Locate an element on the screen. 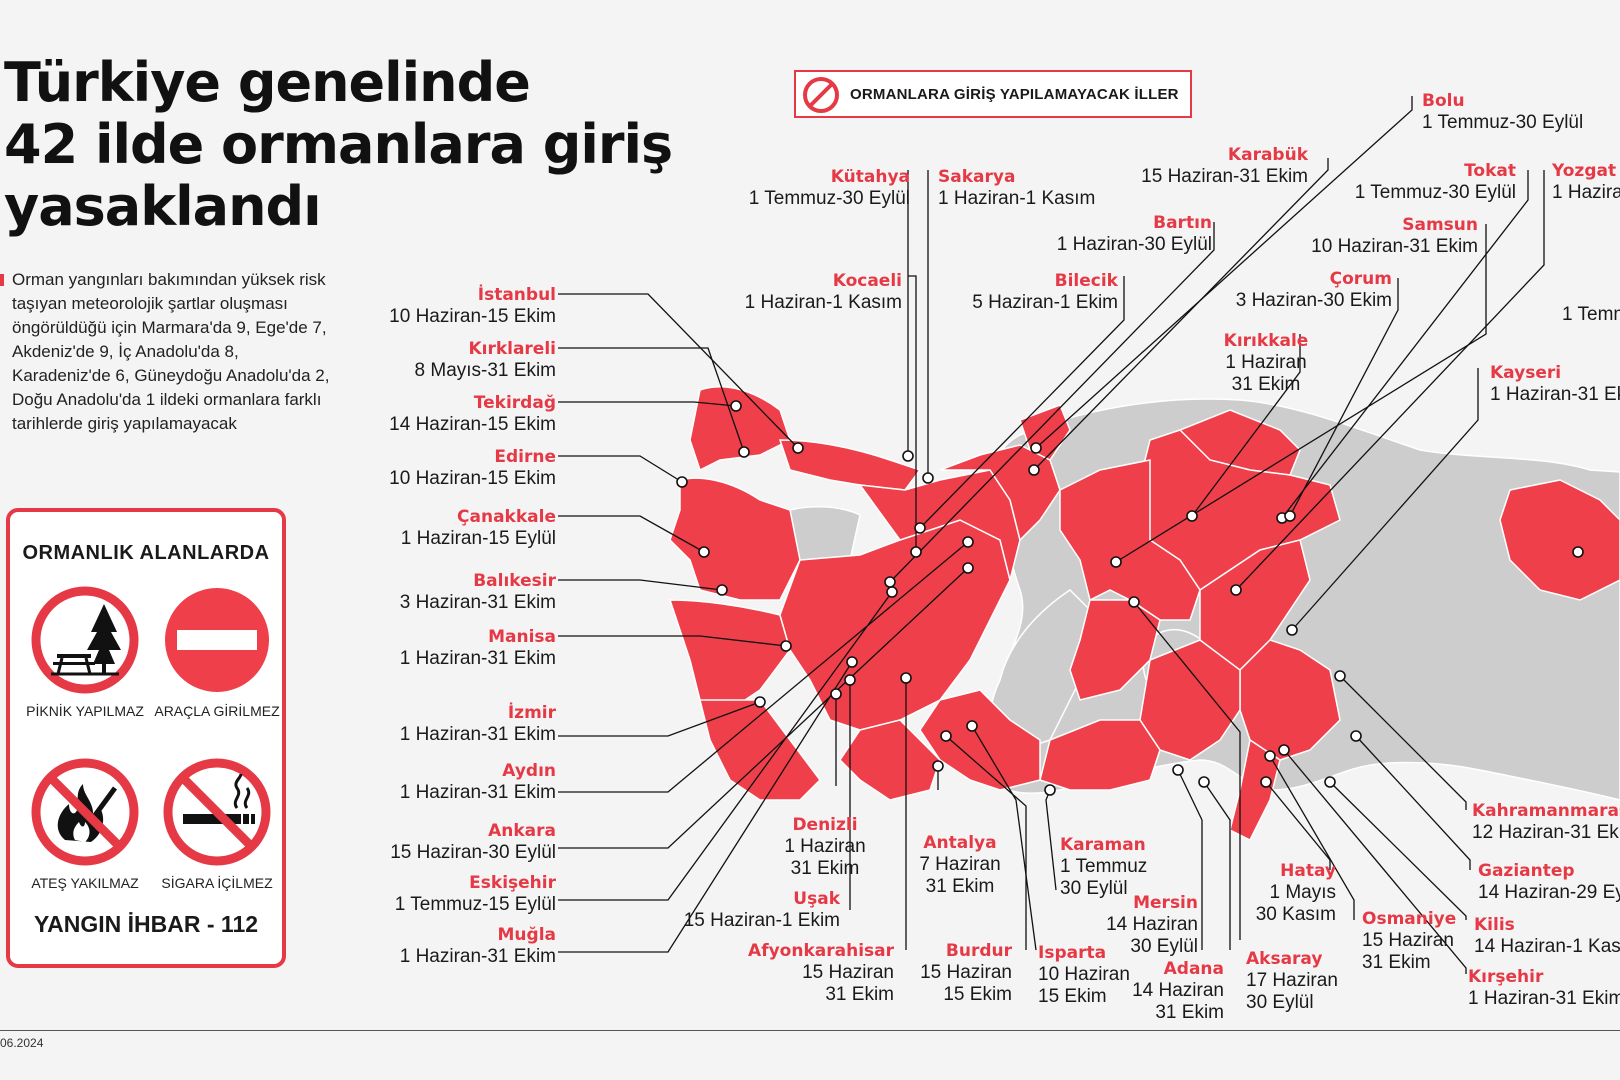  label-denizli: Denizli 1 Haziran 31 Ekim is located at coordinates (825, 847).